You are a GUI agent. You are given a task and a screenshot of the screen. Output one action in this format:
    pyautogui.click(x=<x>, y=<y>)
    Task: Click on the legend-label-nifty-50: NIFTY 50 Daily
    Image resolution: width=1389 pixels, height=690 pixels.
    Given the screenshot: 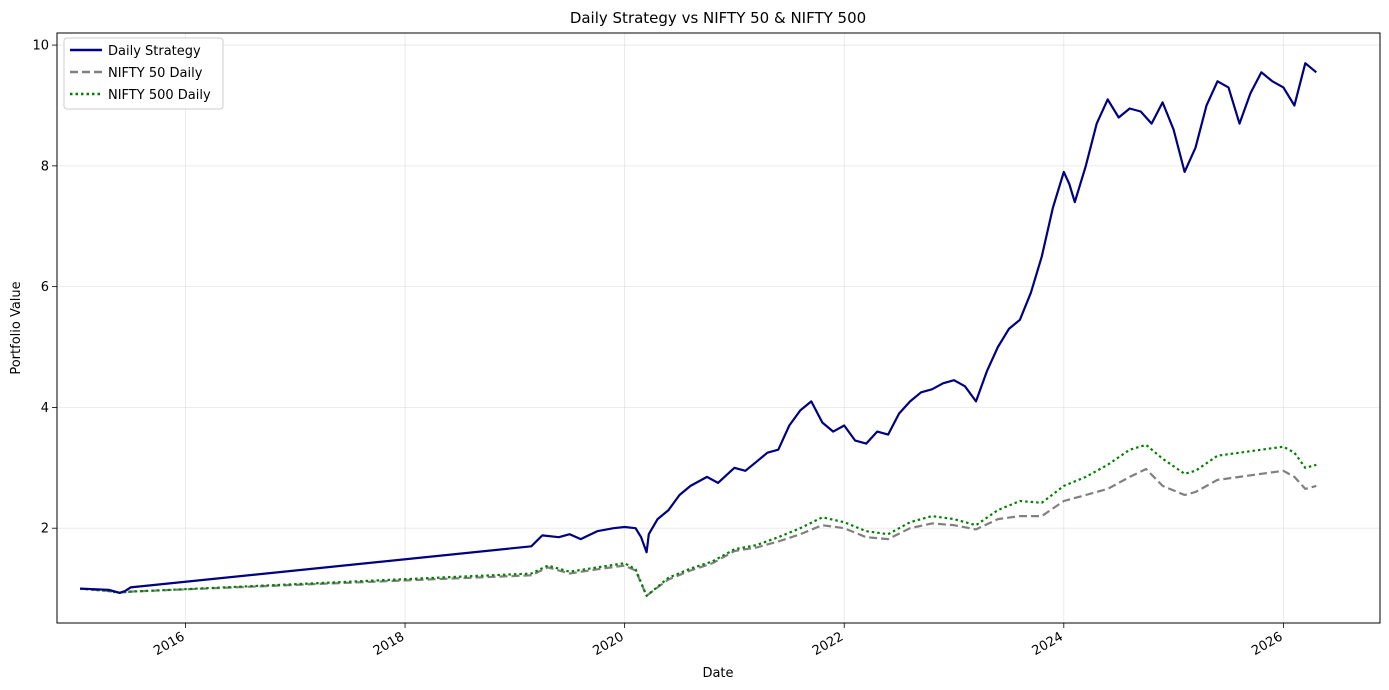 What is the action you would take?
    pyautogui.click(x=155, y=73)
    